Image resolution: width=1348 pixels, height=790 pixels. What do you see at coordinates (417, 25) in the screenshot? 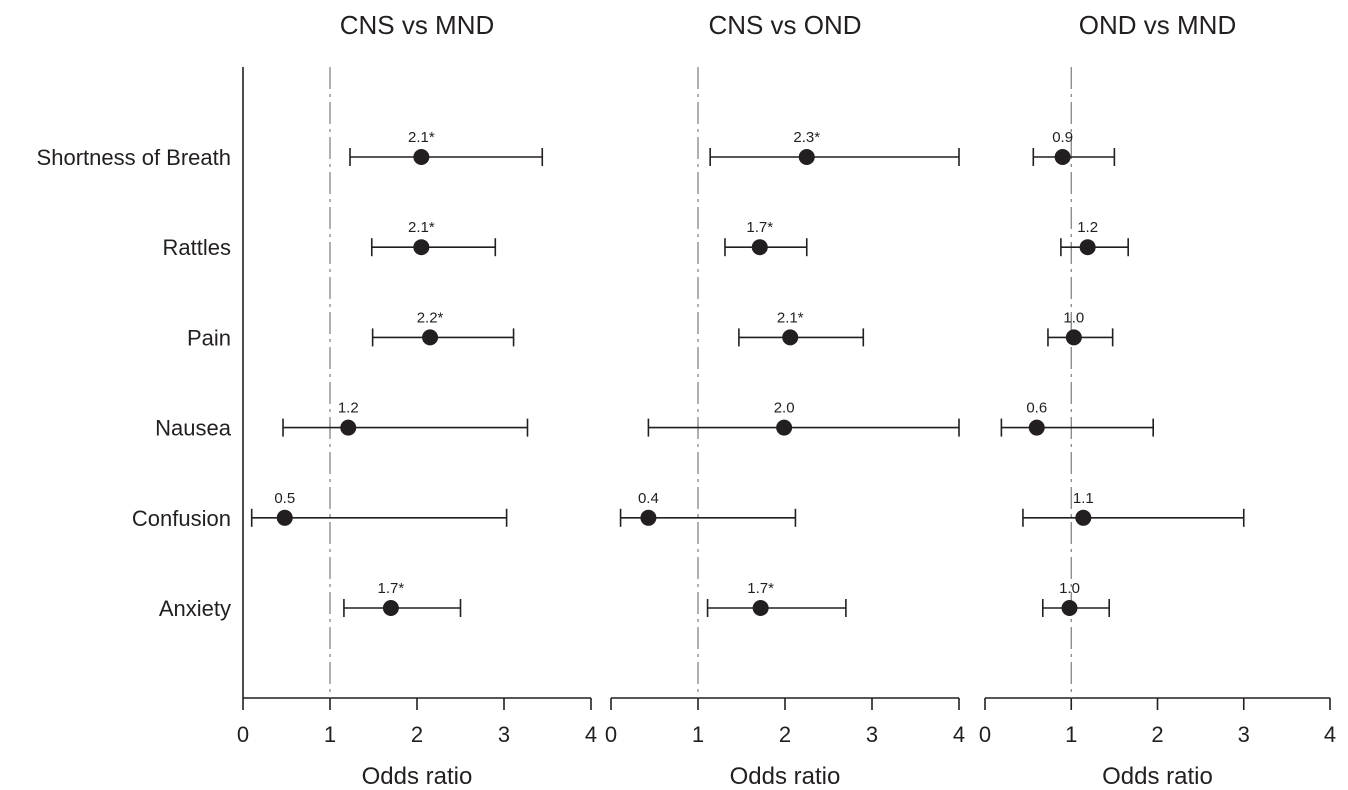
I see `panel-title: CNS vs MND` at bounding box center [417, 25].